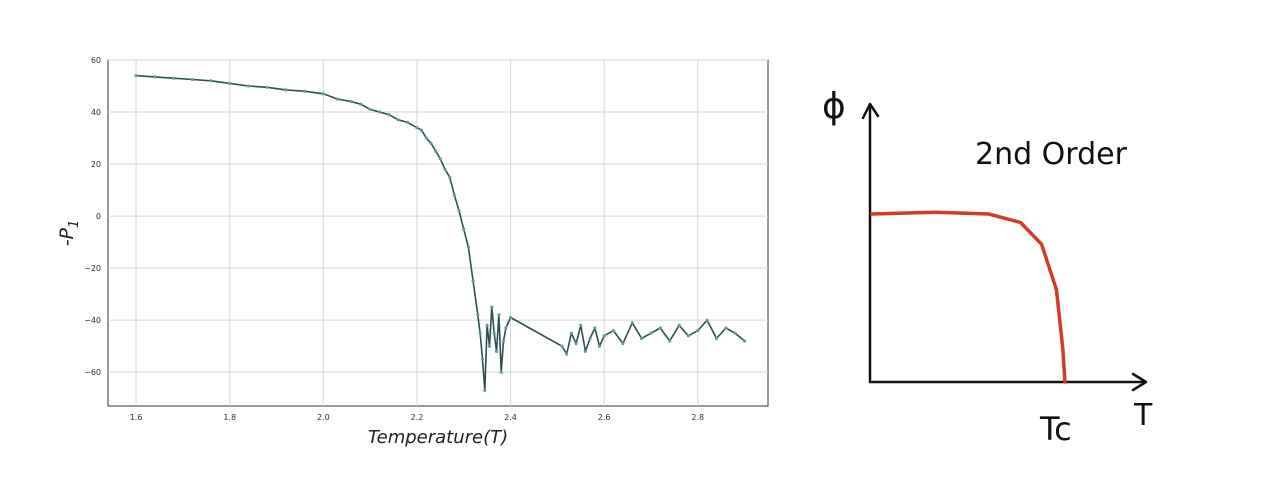 The height and width of the screenshot is (480, 1270). What do you see at coordinates (92, 372) in the screenshot?
I see `y-tick-label: −60` at bounding box center [92, 372].